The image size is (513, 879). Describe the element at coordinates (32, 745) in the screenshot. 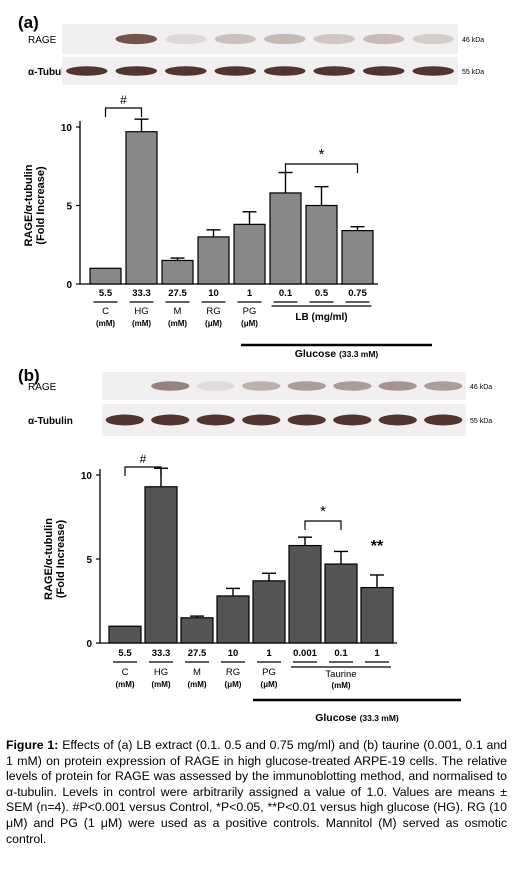

I see `caption-label: Figure 1:` at that location.